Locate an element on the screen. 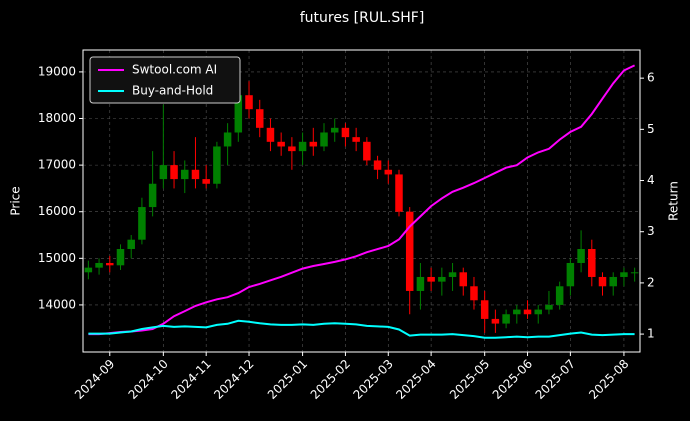 This screenshot has width=690, height=421. x-tick-label: 2025-04 is located at coordinates (415, 379).